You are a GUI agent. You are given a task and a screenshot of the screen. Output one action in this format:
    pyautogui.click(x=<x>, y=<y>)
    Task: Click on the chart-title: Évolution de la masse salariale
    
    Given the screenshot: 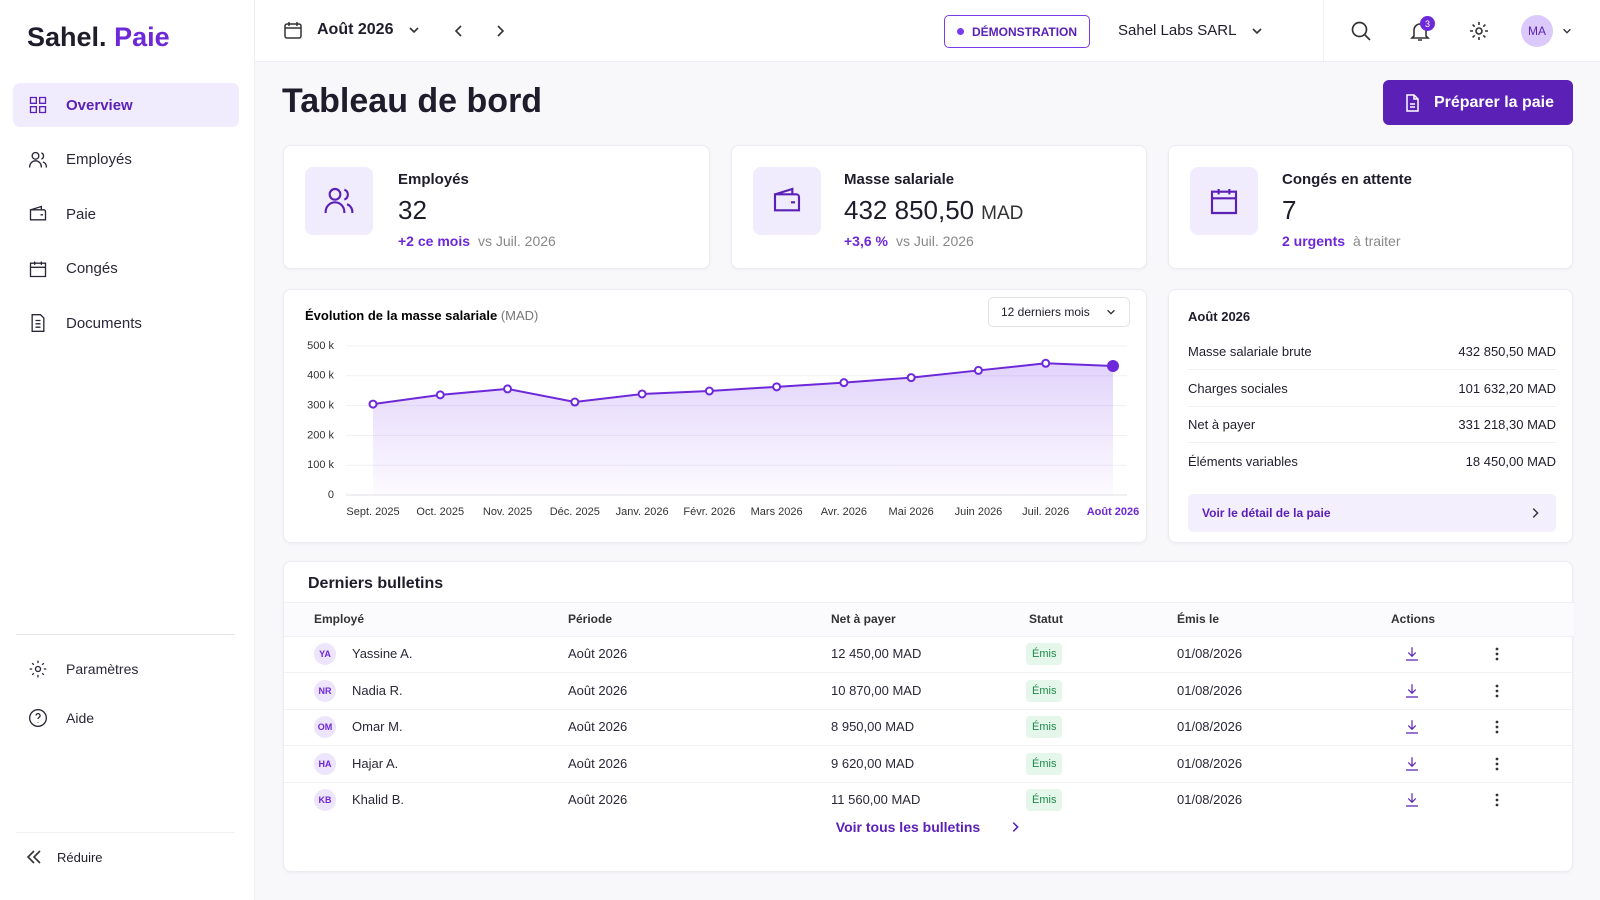 What is the action you would take?
    pyautogui.click(x=401, y=315)
    